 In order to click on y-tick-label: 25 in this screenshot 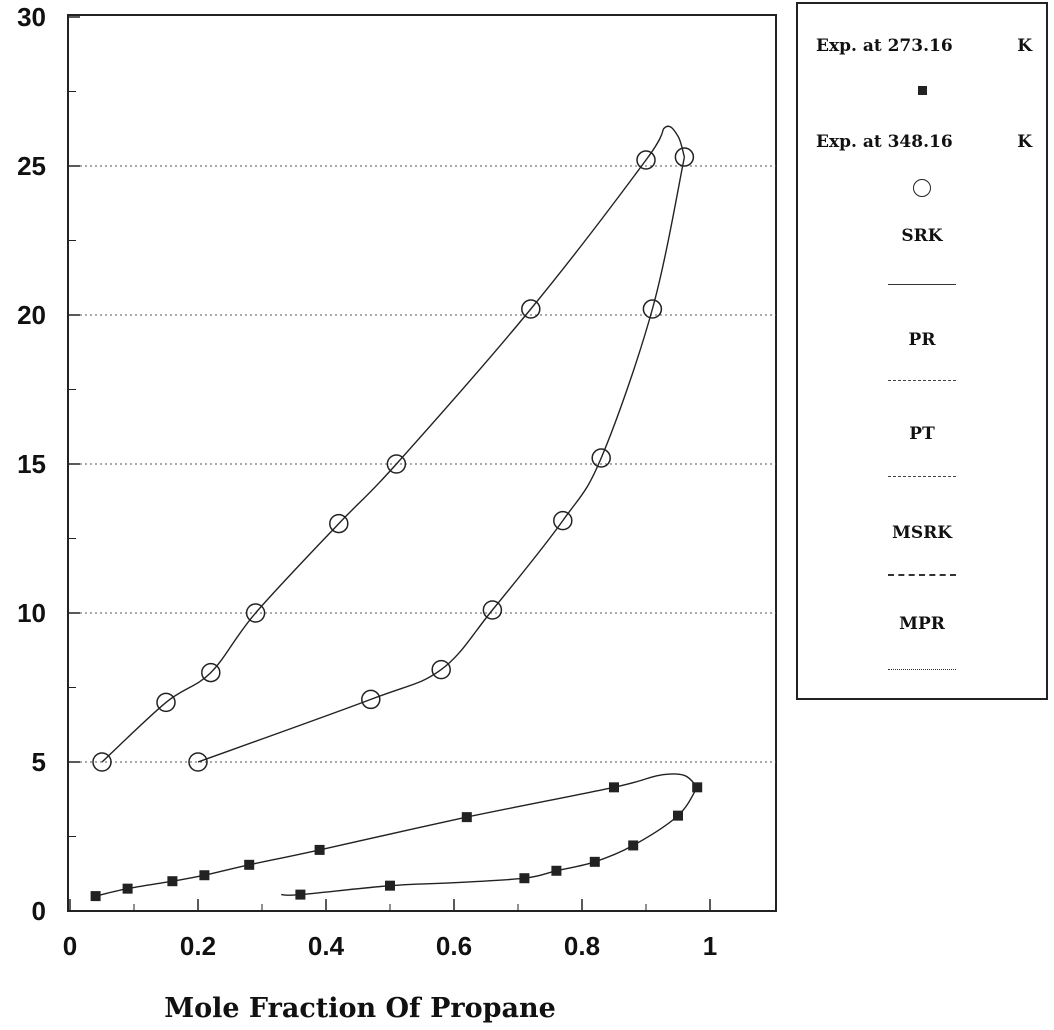, I will do `click(31, 166)`.